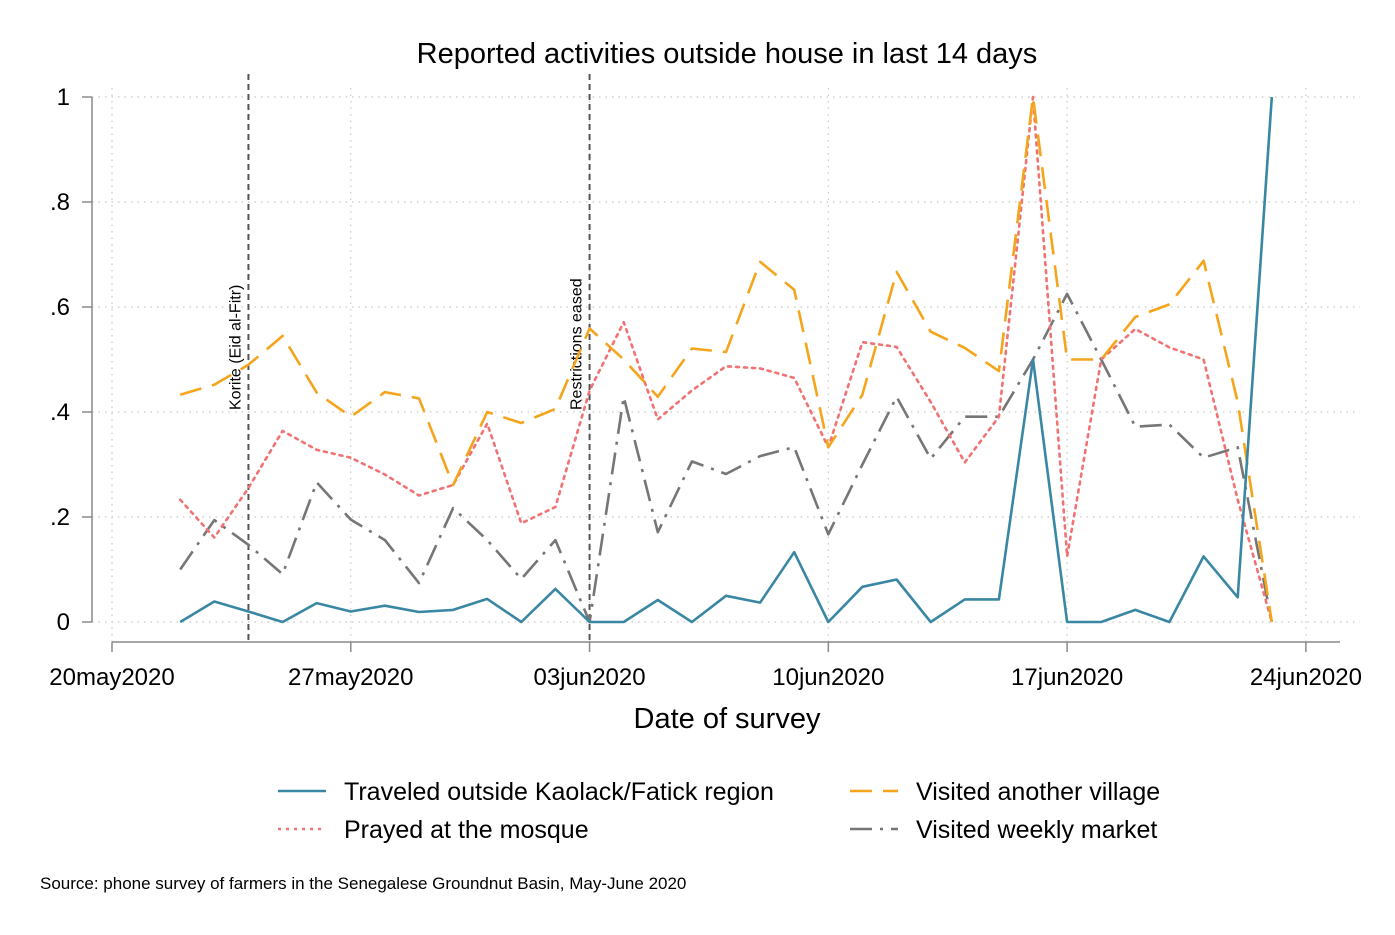 The width and height of the screenshot is (1395, 935). Describe the element at coordinates (466, 830) in the screenshot. I see `legend-label: Prayed at the mosque` at that location.